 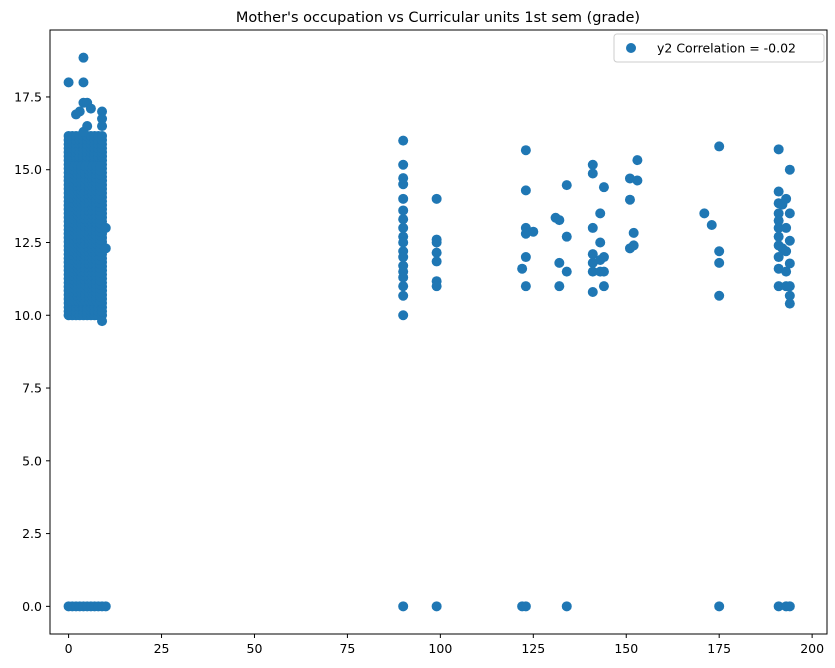 I want to click on y-tick-label: 7.5, so click(x=32, y=388).